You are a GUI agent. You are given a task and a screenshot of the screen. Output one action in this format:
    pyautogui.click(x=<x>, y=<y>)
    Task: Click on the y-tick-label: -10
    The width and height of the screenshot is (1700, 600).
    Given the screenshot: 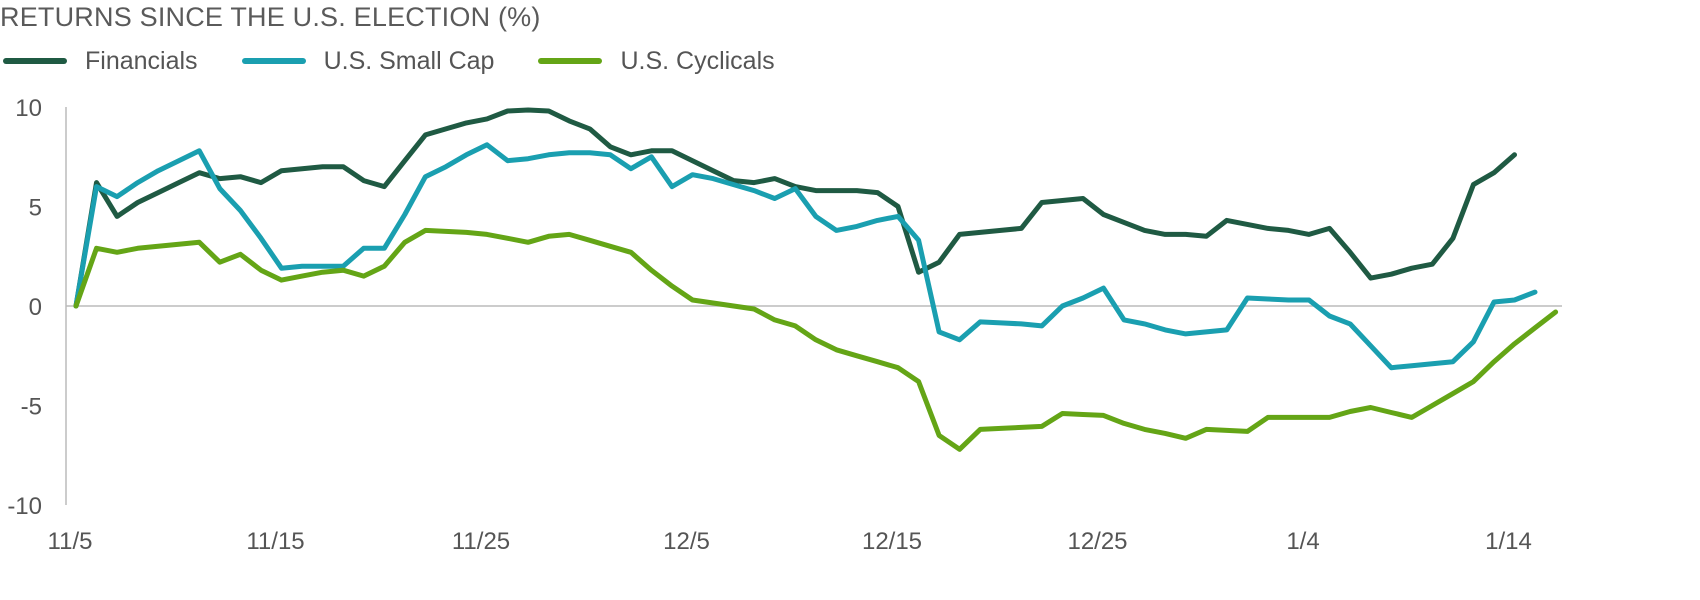 What is the action you would take?
    pyautogui.click(x=24, y=506)
    